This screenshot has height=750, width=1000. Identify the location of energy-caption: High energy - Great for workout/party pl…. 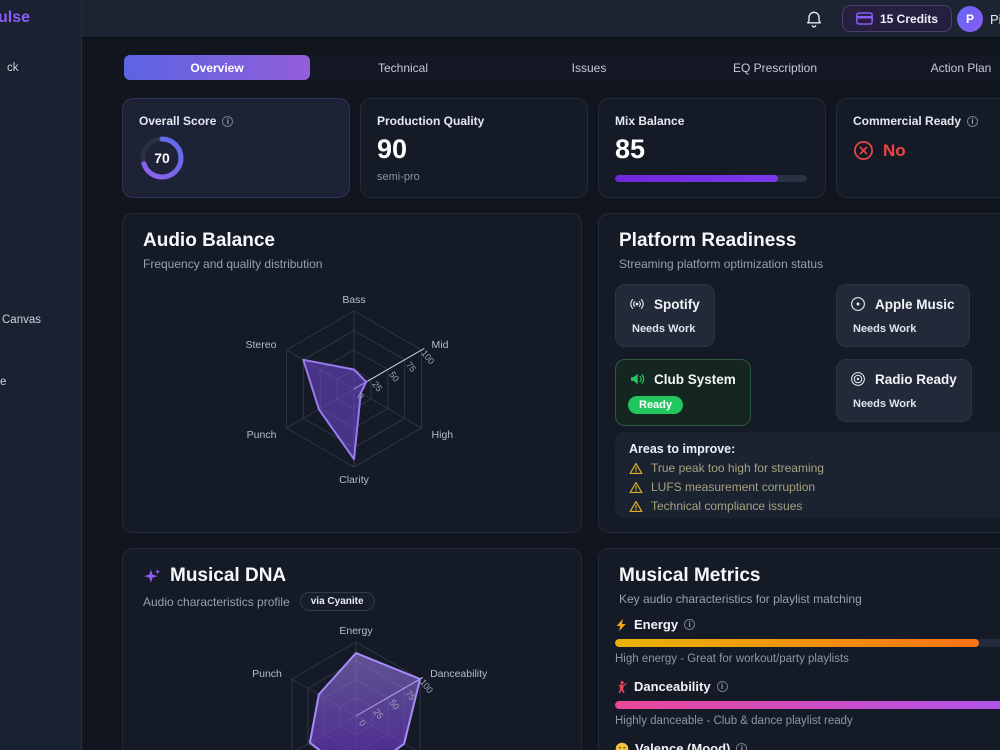
(732, 659).